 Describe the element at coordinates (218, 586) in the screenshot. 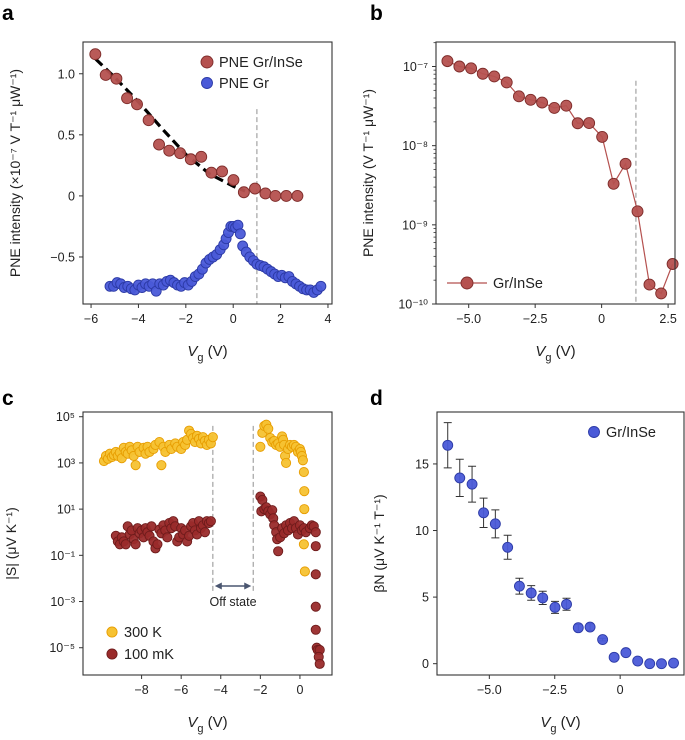

I see `arrow-head-left` at that location.